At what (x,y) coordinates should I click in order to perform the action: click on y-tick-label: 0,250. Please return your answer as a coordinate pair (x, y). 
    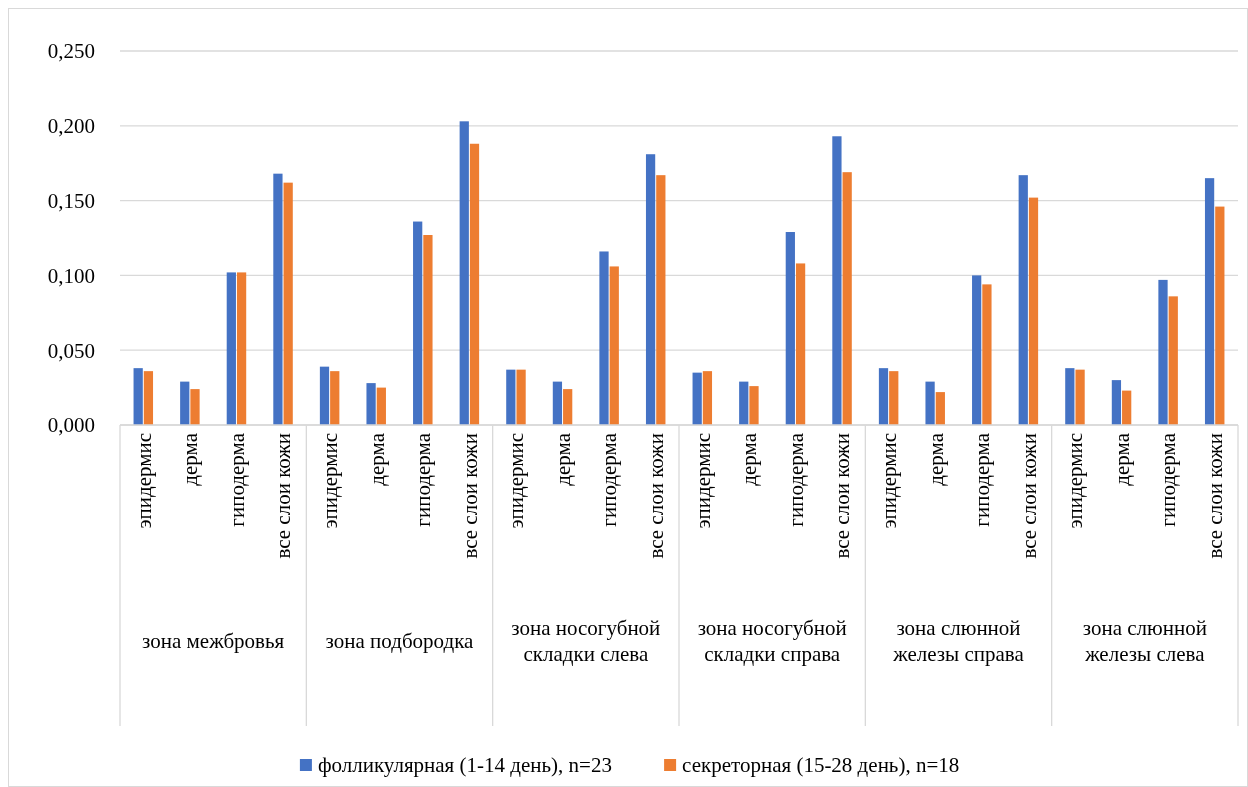
    Looking at the image, I should click on (71, 51).